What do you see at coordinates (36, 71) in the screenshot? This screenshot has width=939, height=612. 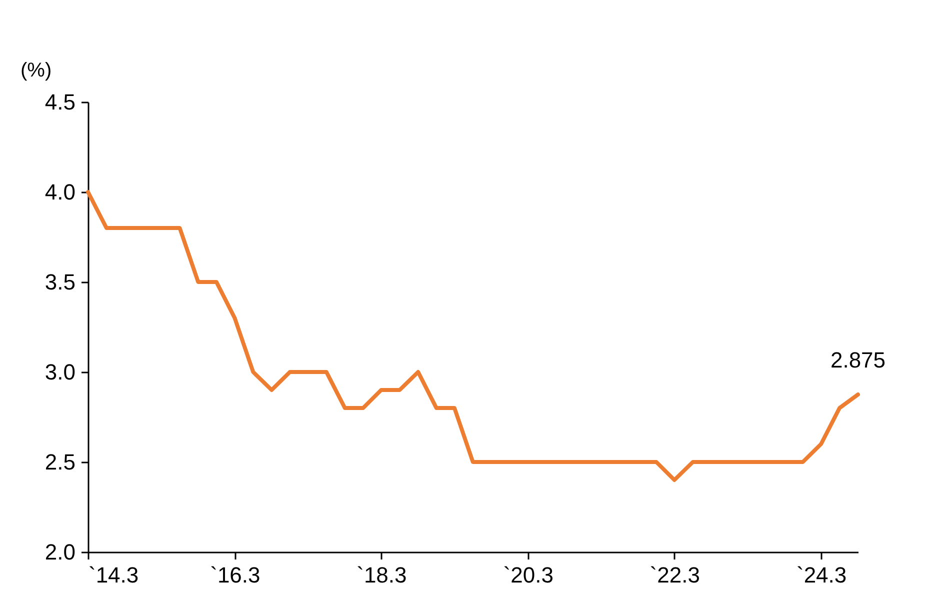 I see `y-axis-title: (%)` at bounding box center [36, 71].